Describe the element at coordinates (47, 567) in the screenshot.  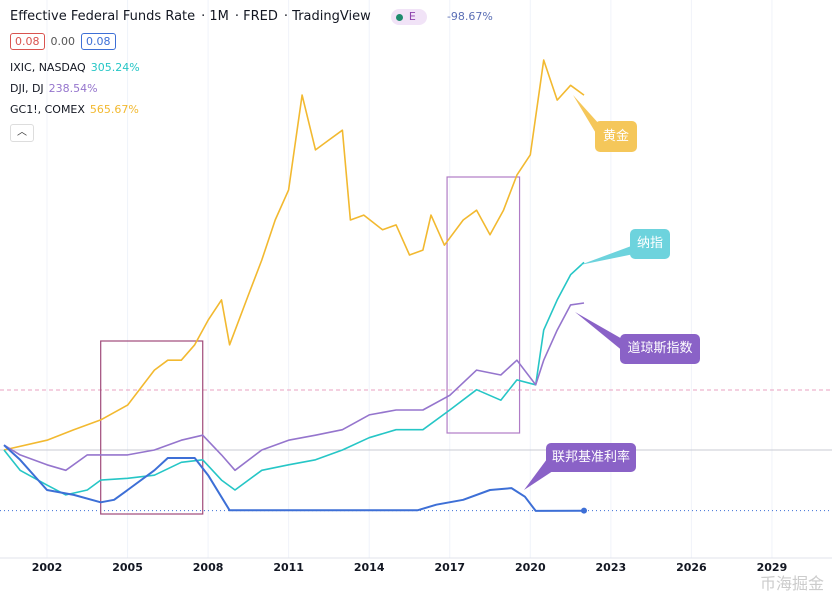
I see `x-tick-label: 2002` at that location.